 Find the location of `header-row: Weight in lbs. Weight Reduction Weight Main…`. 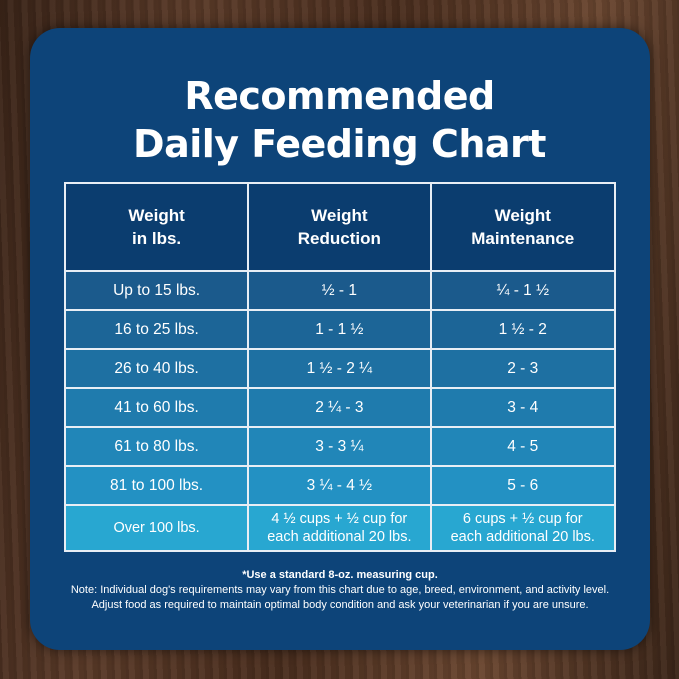

header-row: Weight in lbs. Weight Reduction Weight Main… is located at coordinates (340, 227).